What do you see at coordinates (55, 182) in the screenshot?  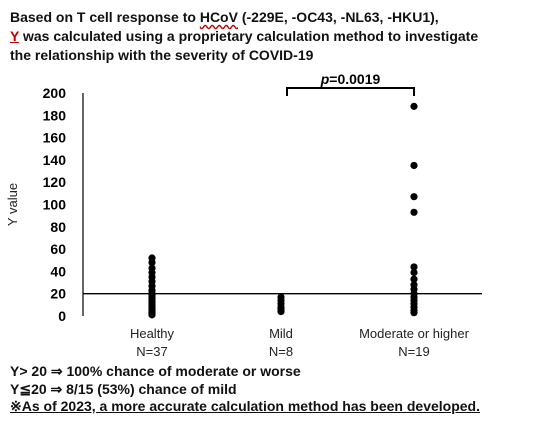 I see `y-tick-label: 120` at bounding box center [55, 182].